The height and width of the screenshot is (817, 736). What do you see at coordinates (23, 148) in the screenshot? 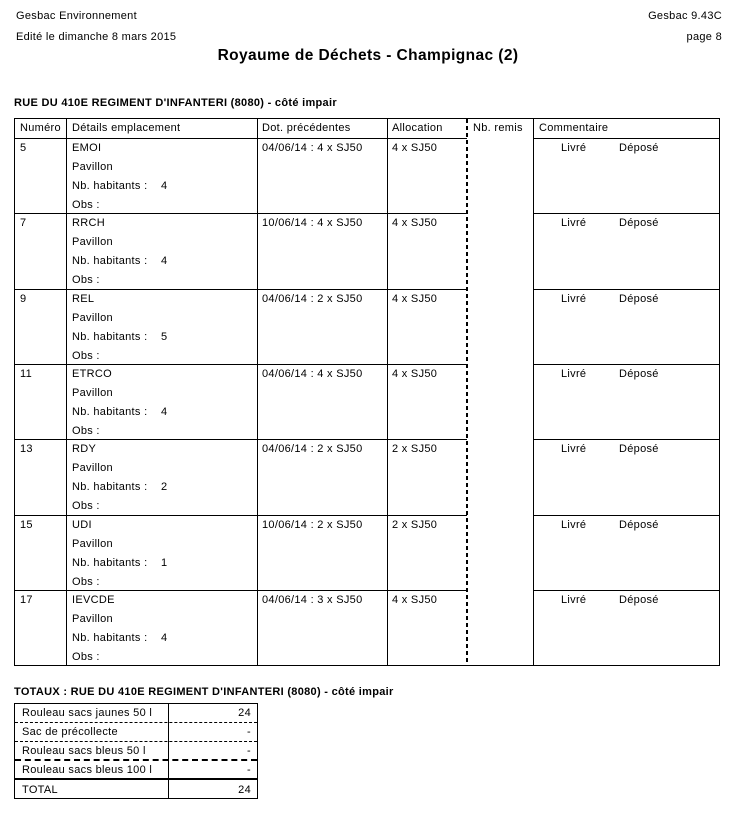
I see `cell-numero: 5` at bounding box center [23, 148].